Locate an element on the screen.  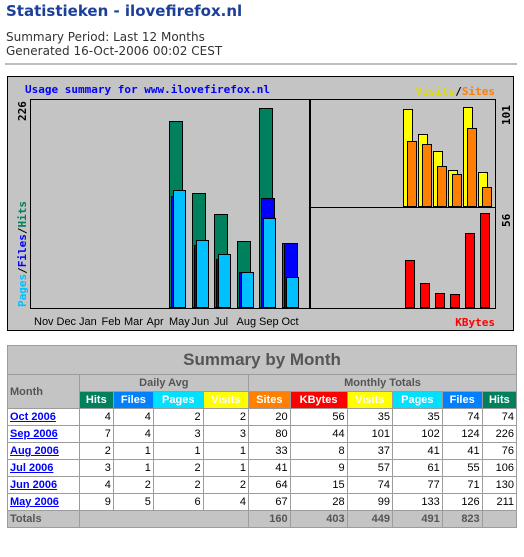
monthly-cell: 106 is located at coordinates (499, 468).